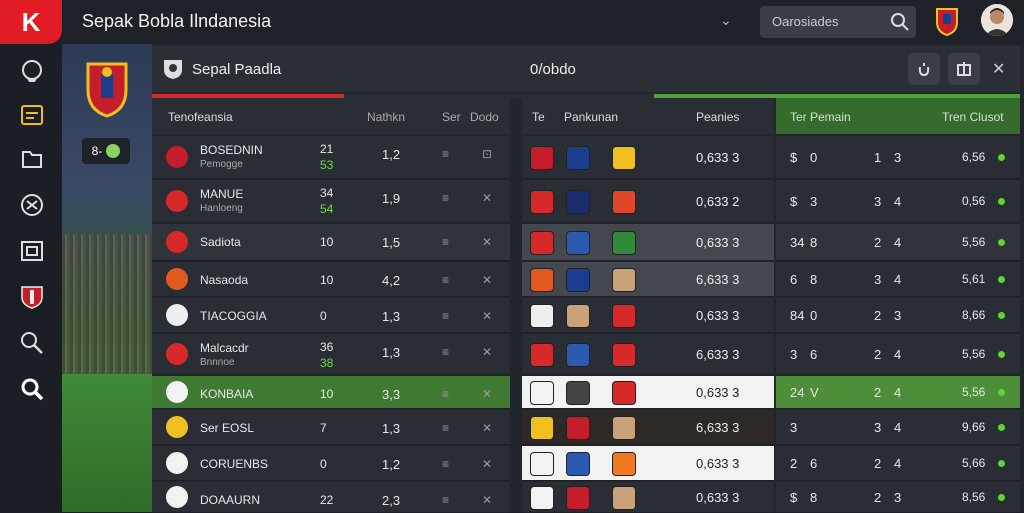 The height and width of the screenshot is (513, 1024). I want to click on col-header-name: Tenofeansia, so click(200, 117).